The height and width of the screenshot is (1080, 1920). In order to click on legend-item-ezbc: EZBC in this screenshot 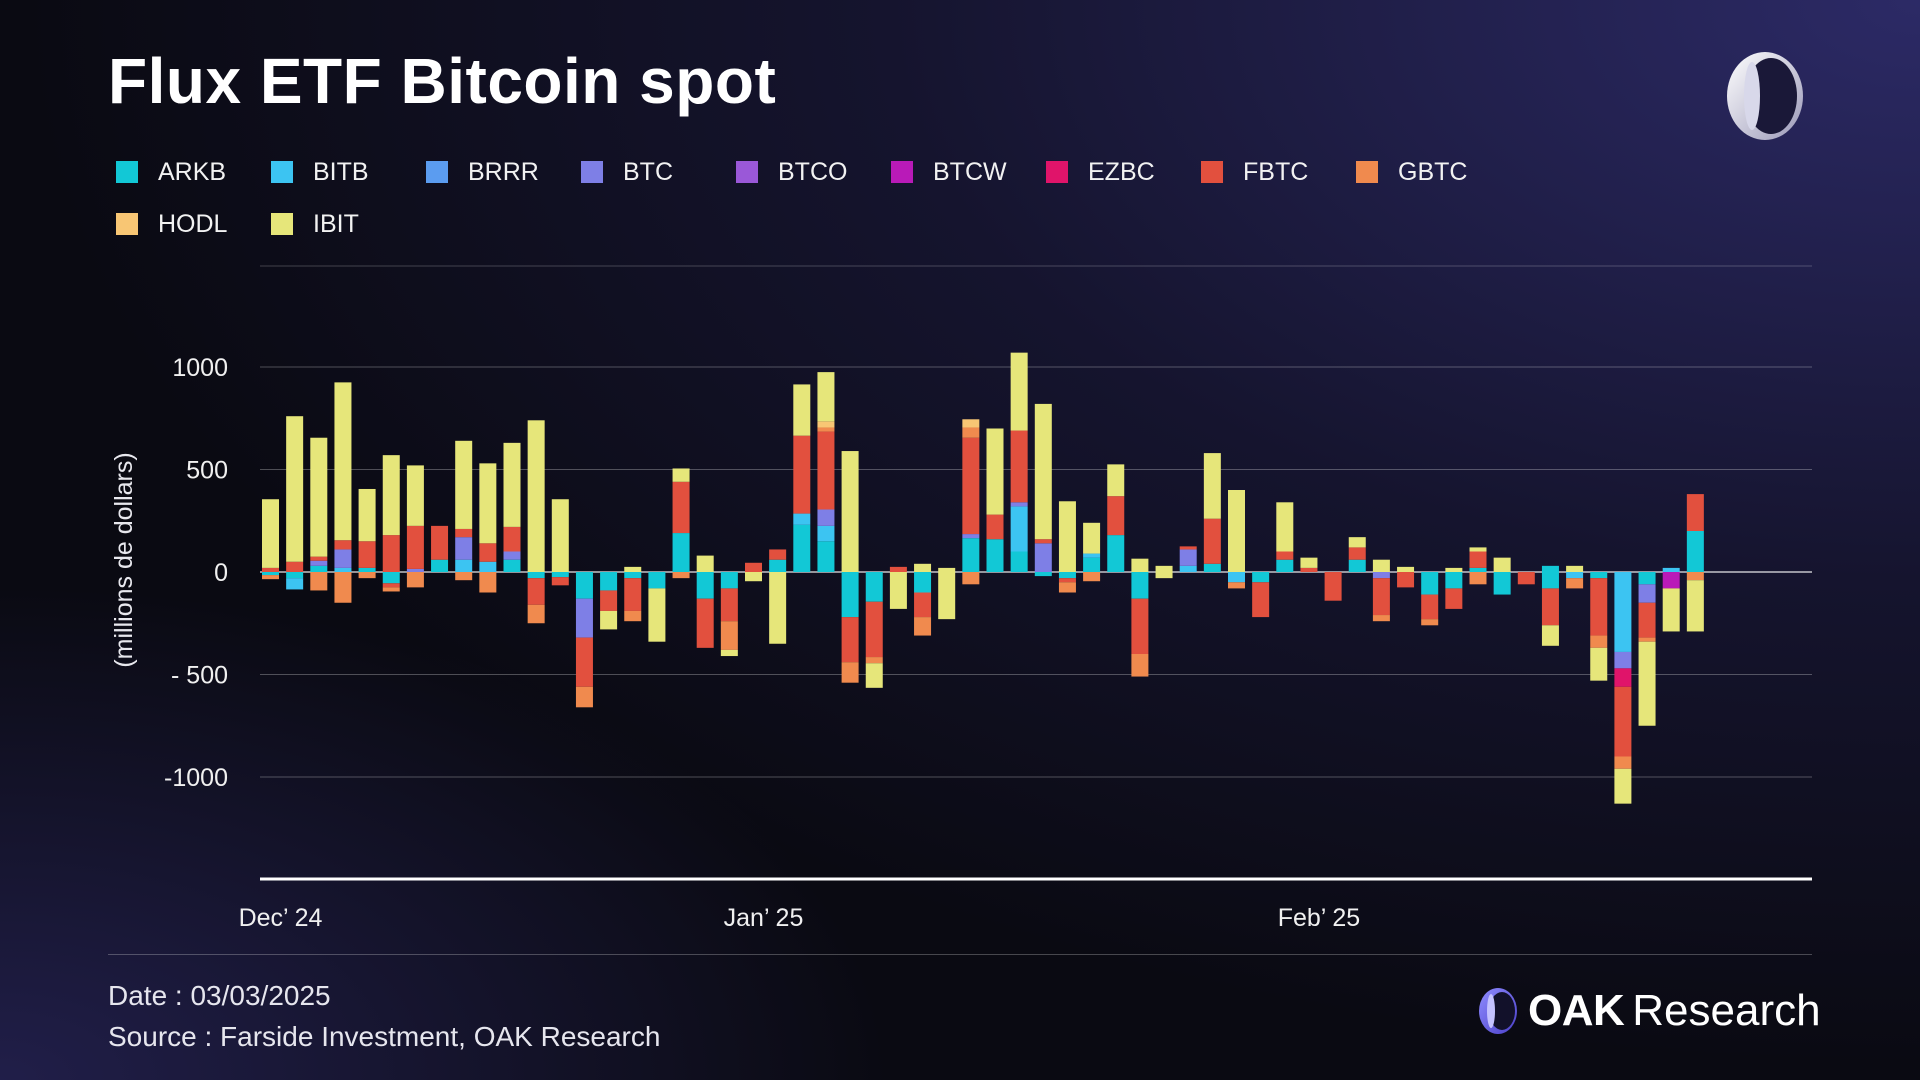, I will do `click(1123, 172)`.